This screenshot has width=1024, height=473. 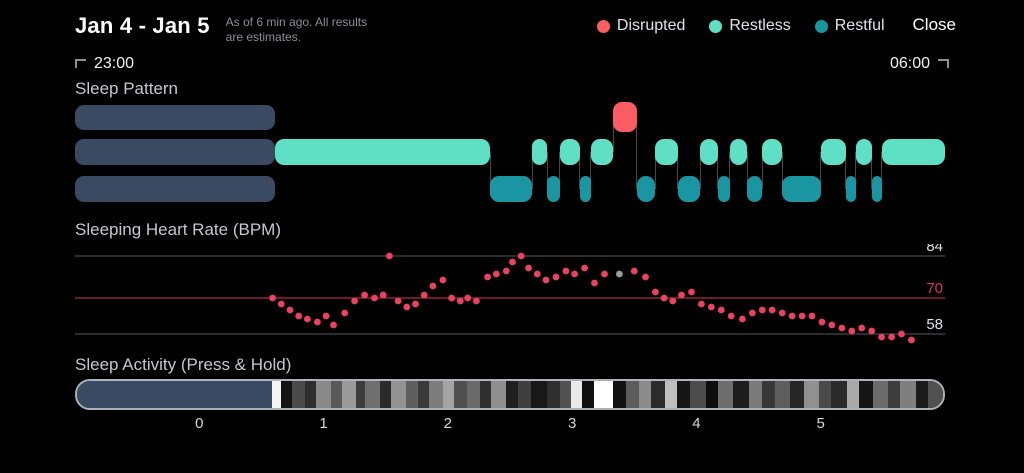 I want to click on update-note-line1: As of 6 min ago. All results, so click(x=296, y=22).